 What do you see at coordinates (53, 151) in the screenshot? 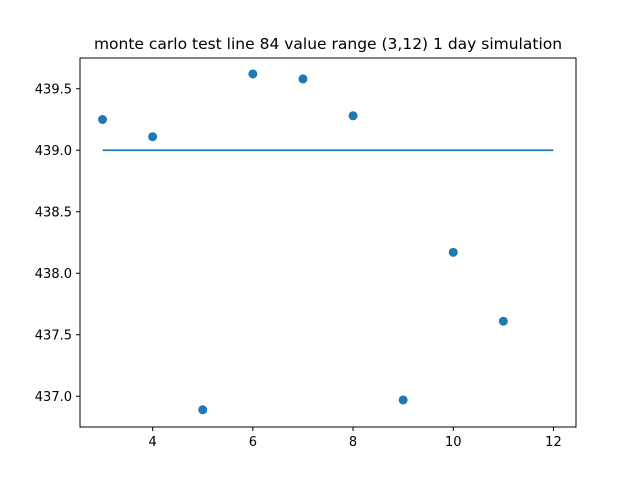
I see `y-tick-label: 439.0` at bounding box center [53, 151].